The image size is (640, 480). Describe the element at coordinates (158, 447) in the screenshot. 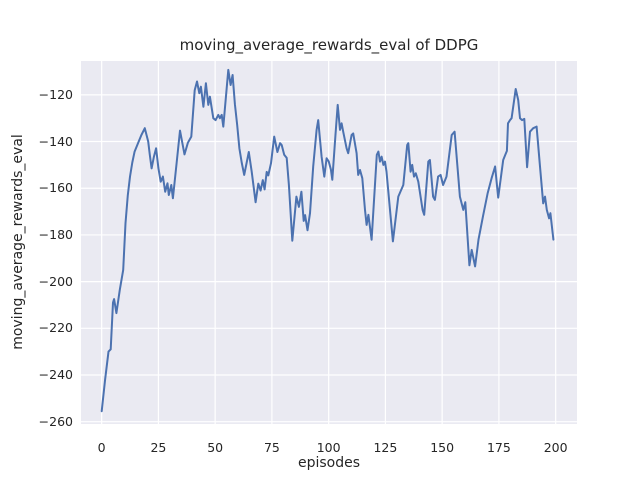

I see `x-tick-label: 25` at that location.